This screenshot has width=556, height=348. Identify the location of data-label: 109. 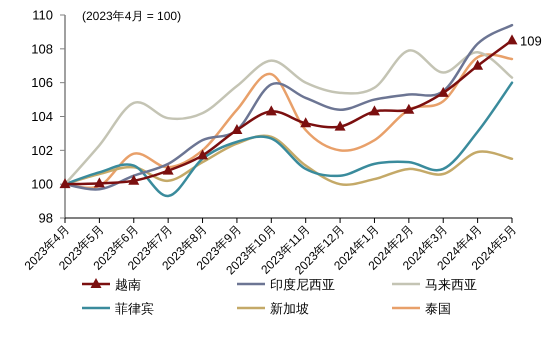
(531, 40).